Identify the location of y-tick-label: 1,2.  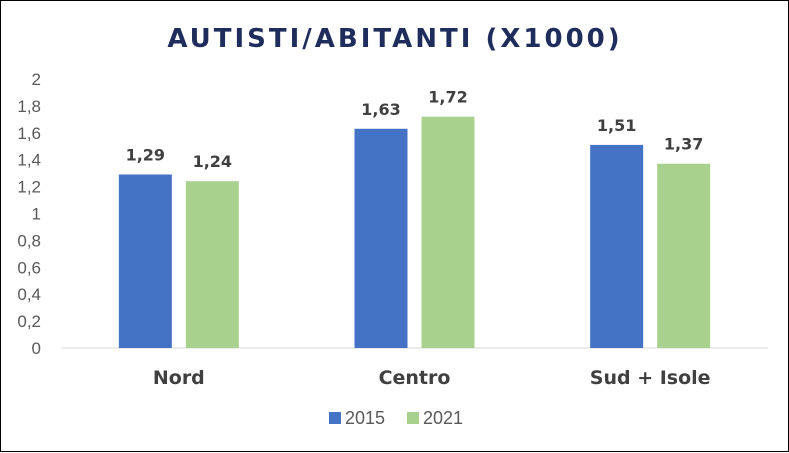
(29, 187).